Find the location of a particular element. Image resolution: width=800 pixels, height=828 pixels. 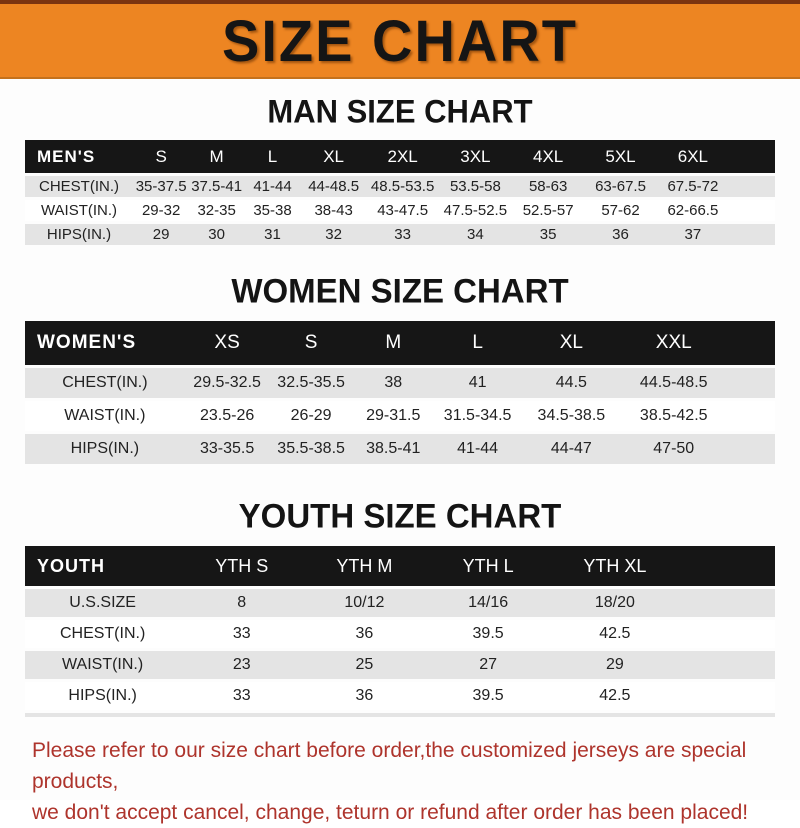

size-value: 53.5-58 is located at coordinates (475, 186).